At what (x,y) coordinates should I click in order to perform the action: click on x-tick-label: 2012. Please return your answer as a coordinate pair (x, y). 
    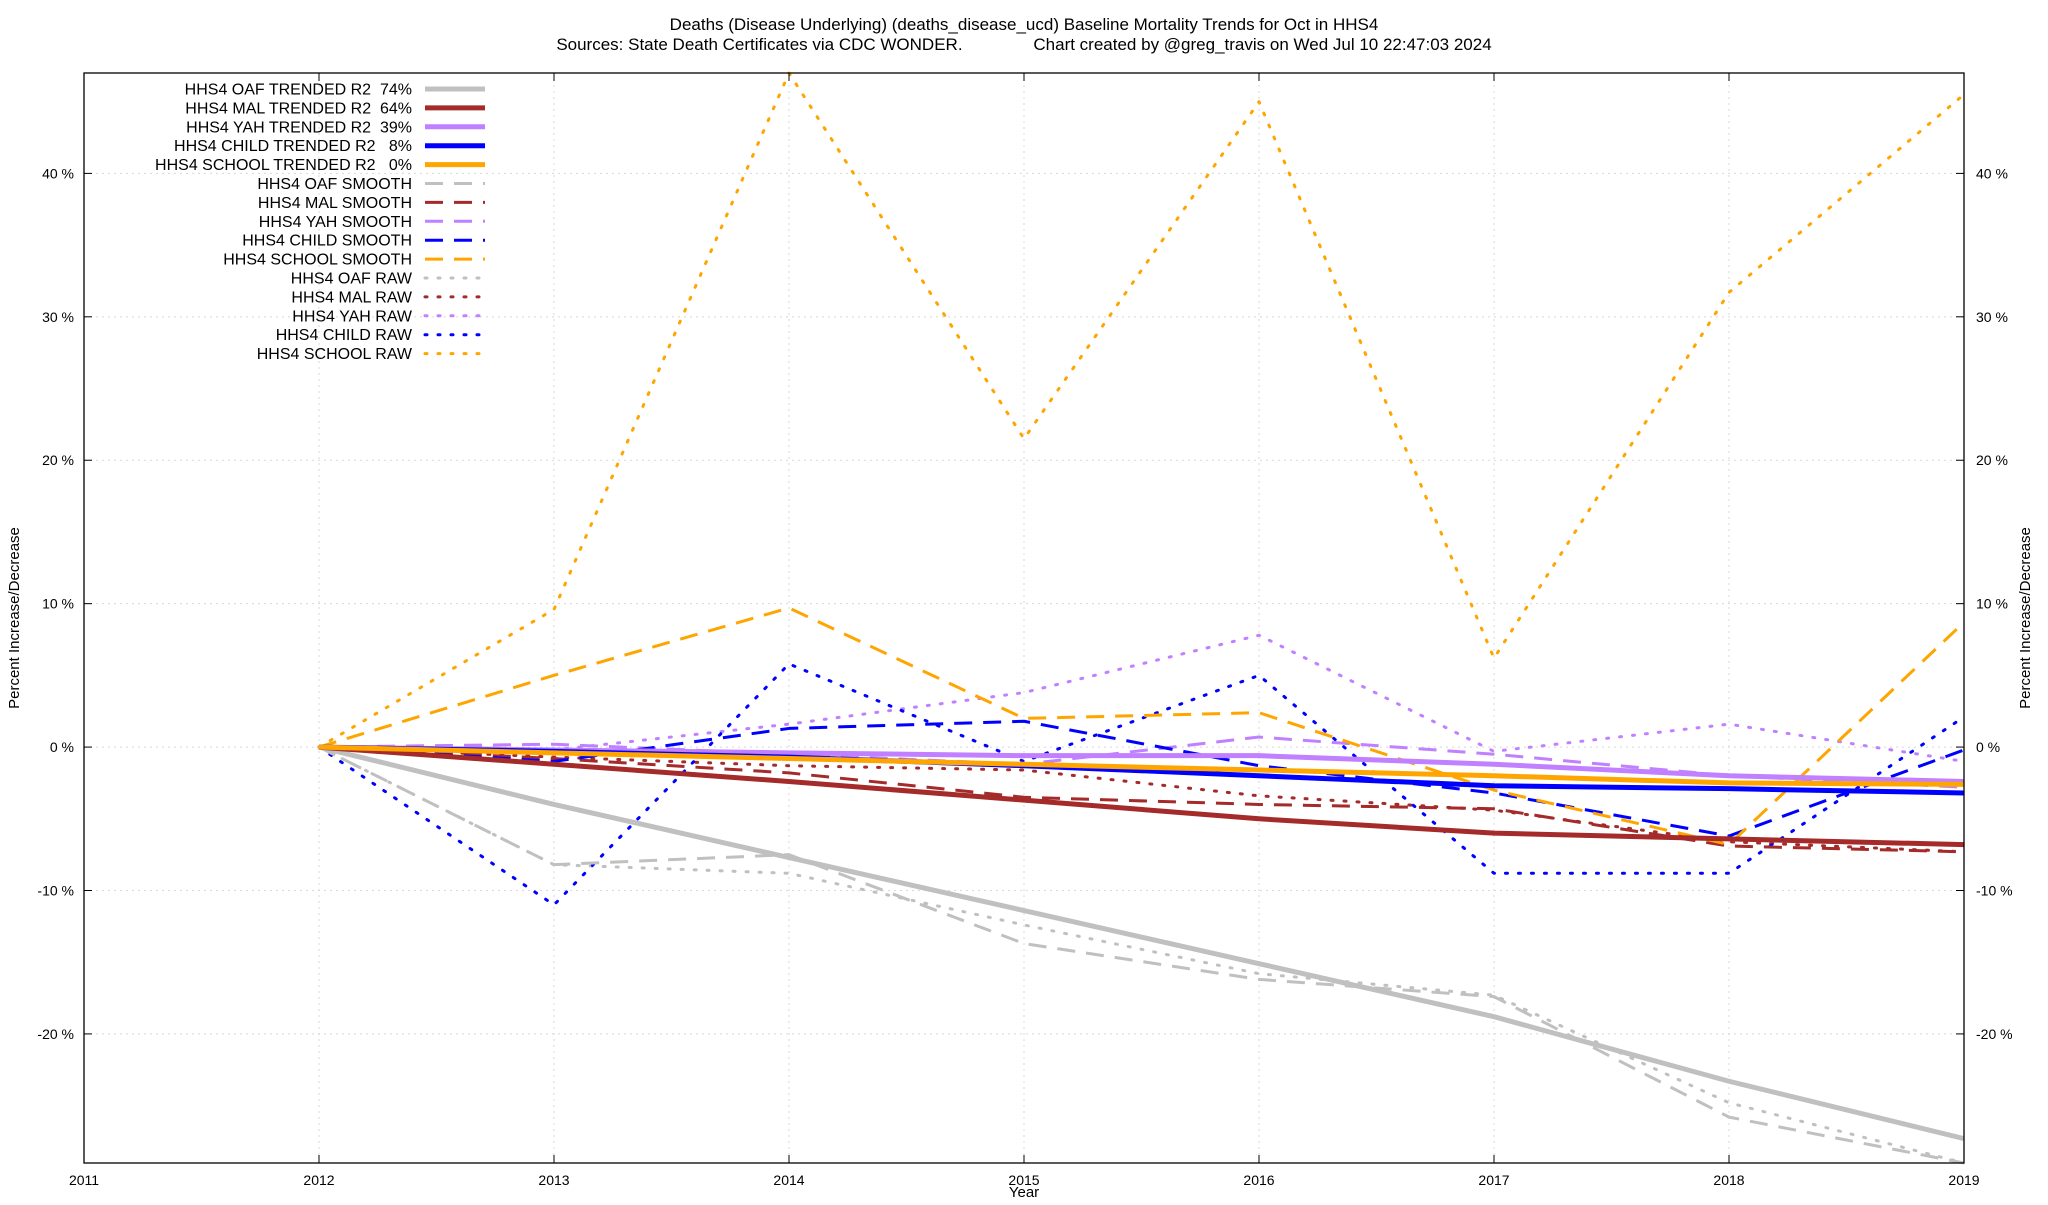
    Looking at the image, I should click on (318, 1180).